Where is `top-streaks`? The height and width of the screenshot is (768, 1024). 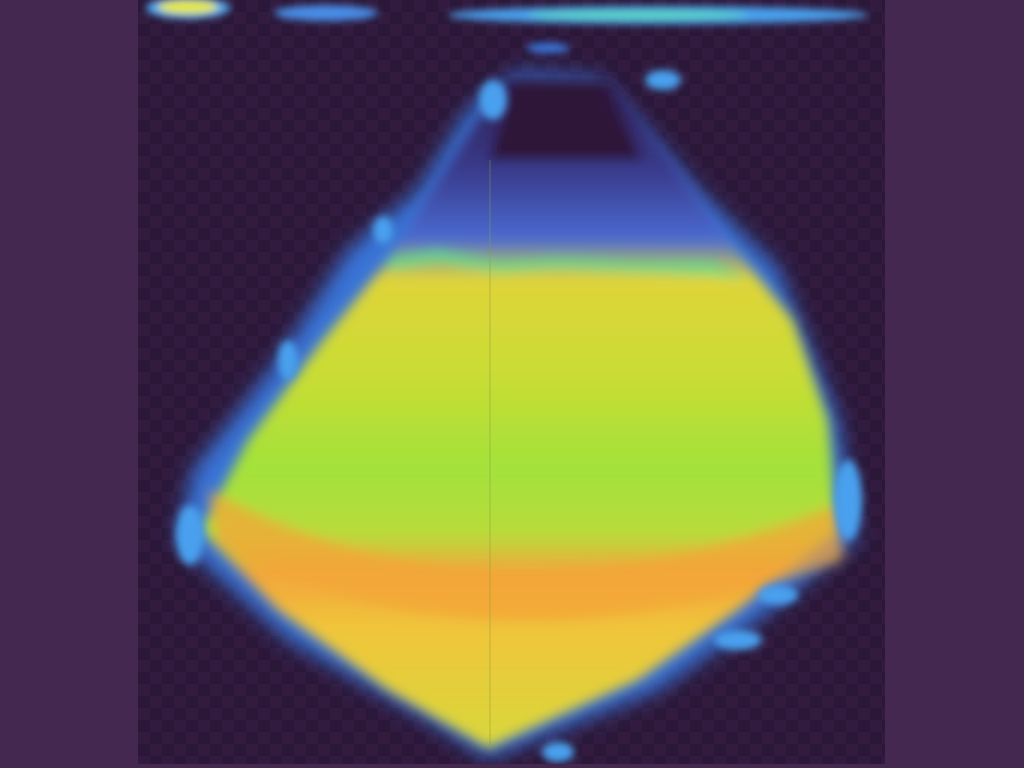
top-streaks is located at coordinates (507, 26).